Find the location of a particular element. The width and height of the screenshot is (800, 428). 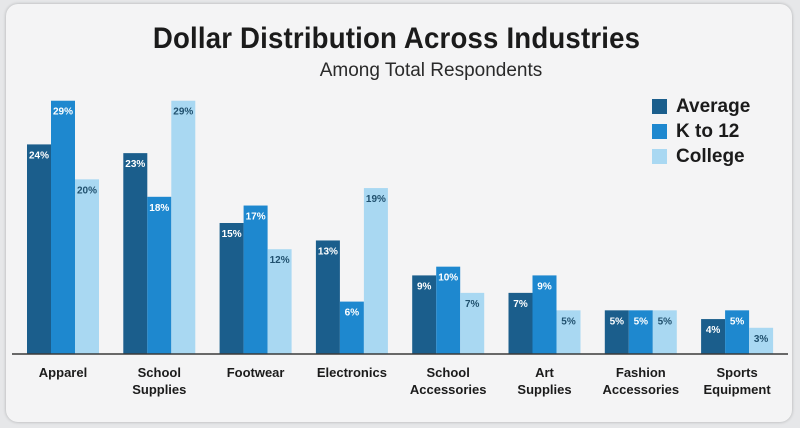

x-tick-label-fashion-accessories: Fashion Accessories is located at coordinates (640, 381).